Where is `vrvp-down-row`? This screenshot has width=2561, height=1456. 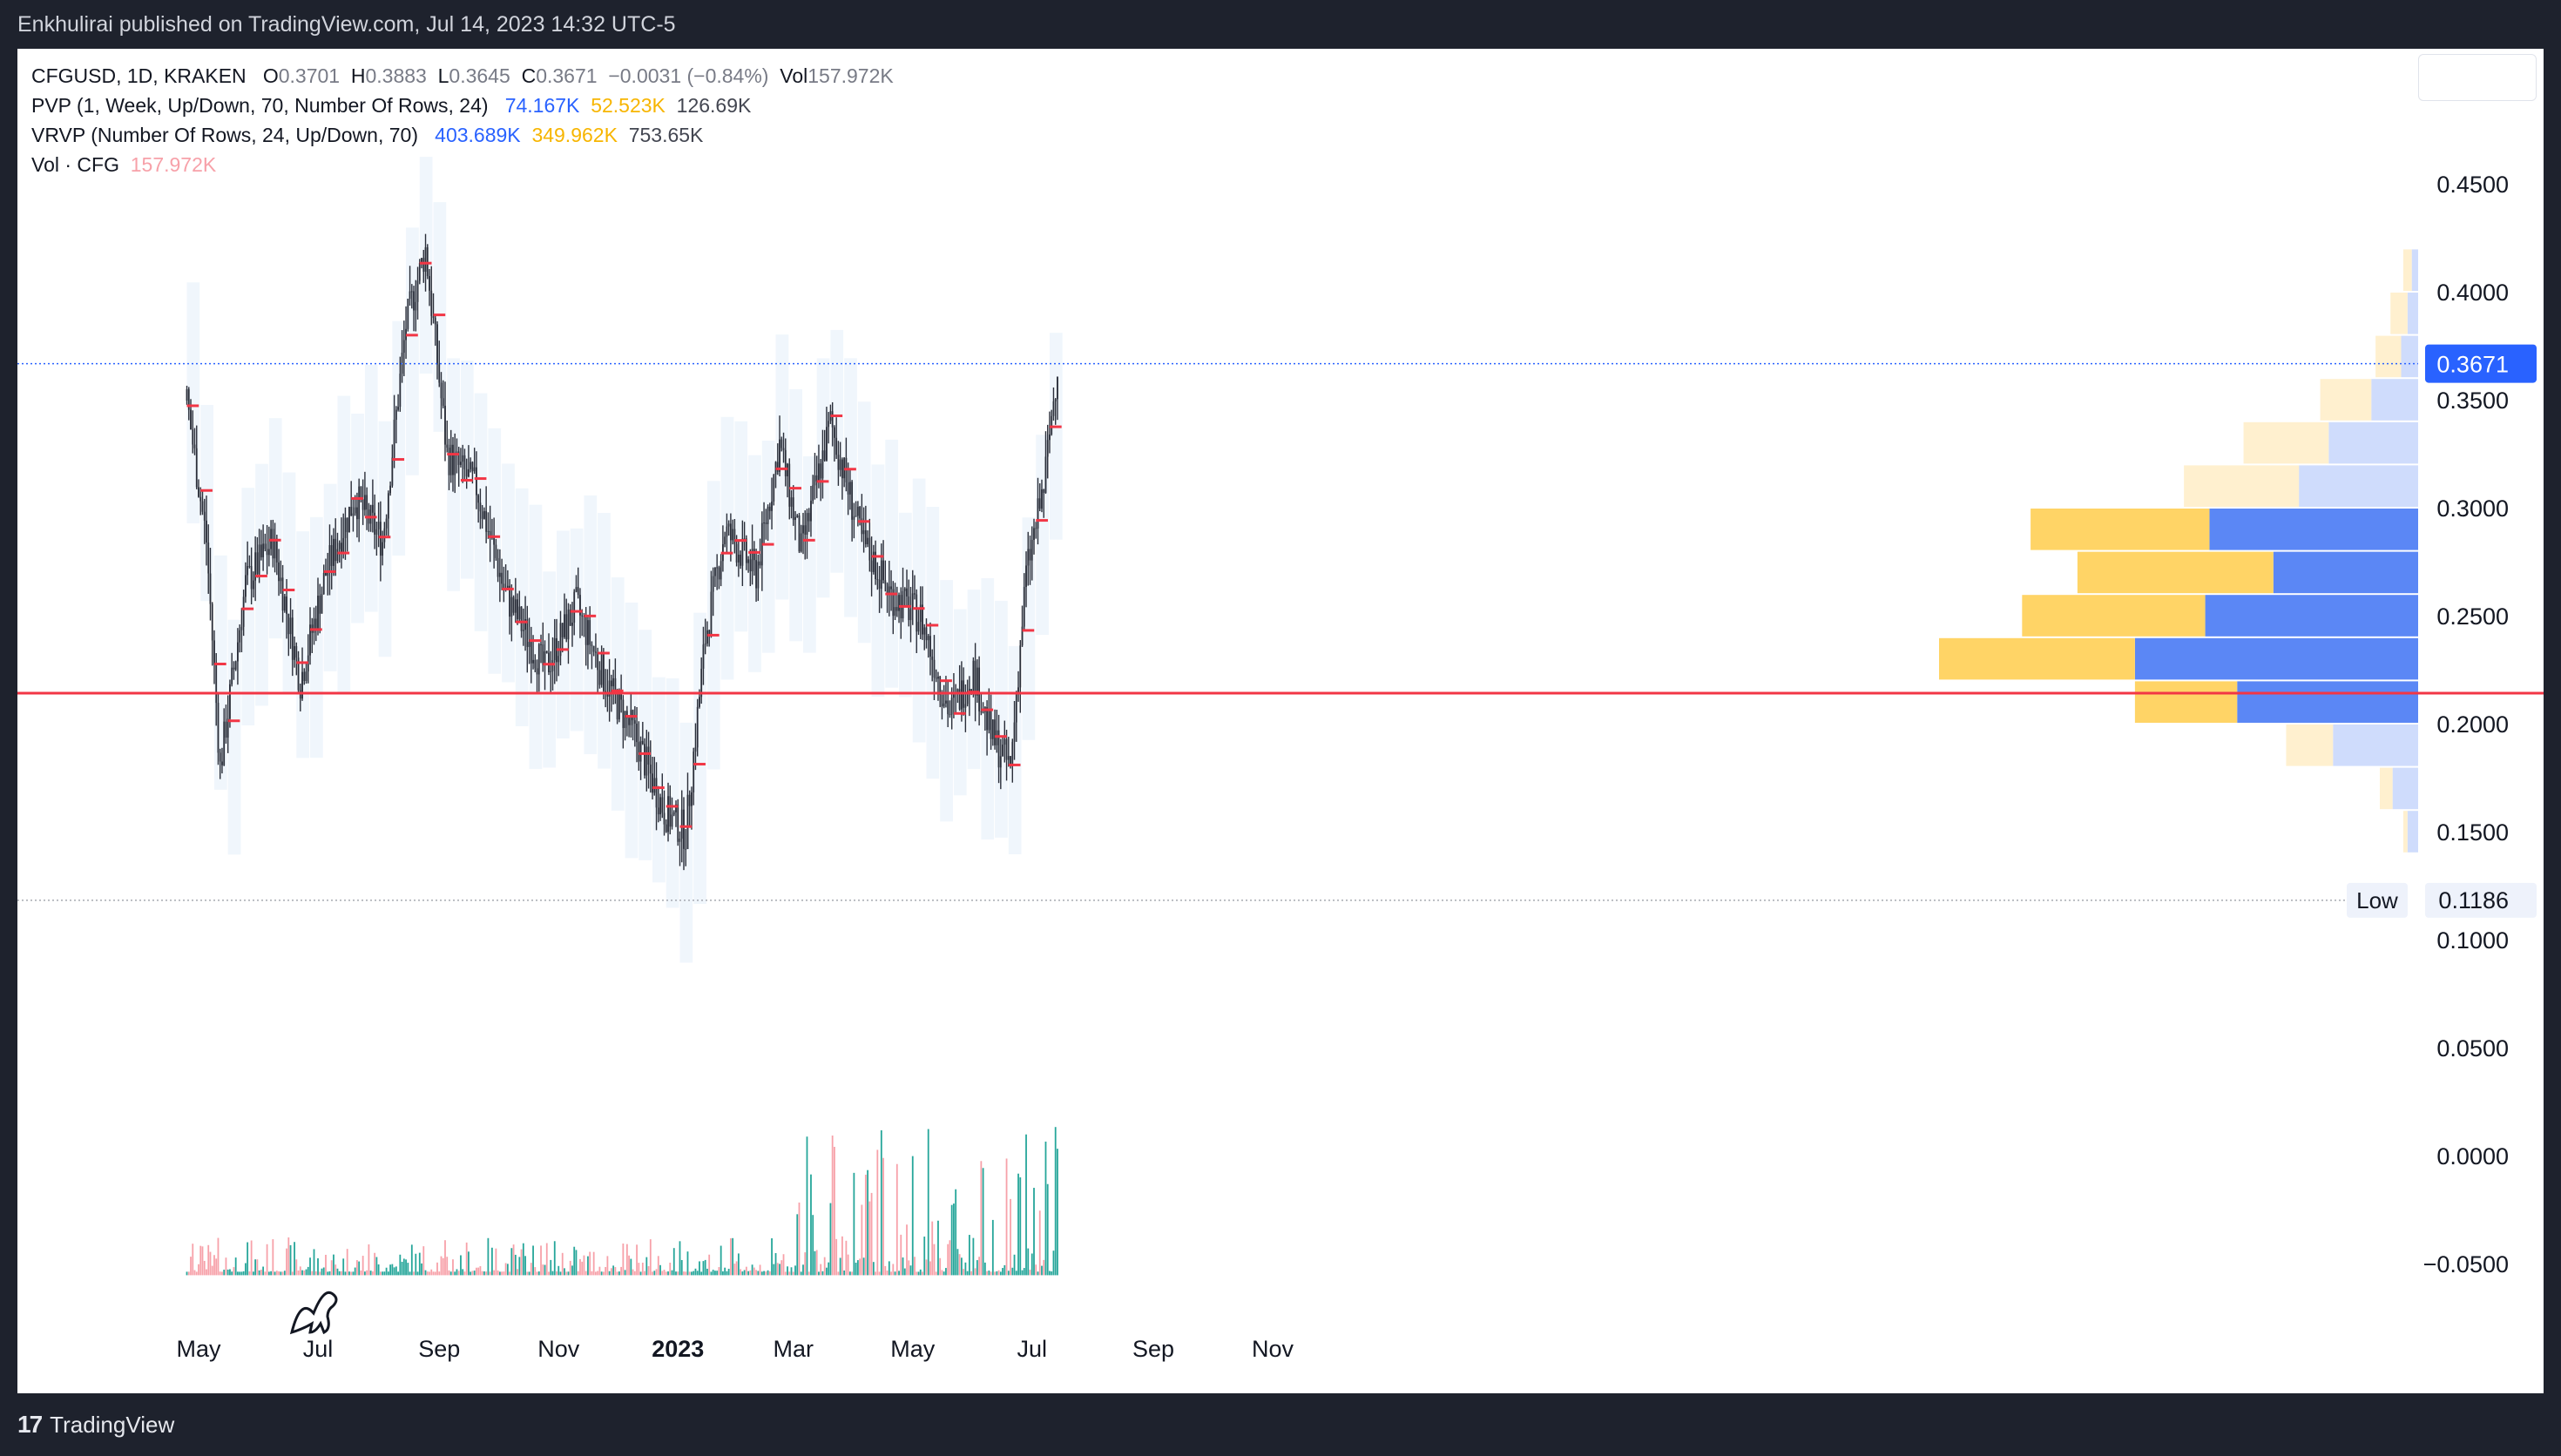
vrvp-down-row is located at coordinates (2175, 572).